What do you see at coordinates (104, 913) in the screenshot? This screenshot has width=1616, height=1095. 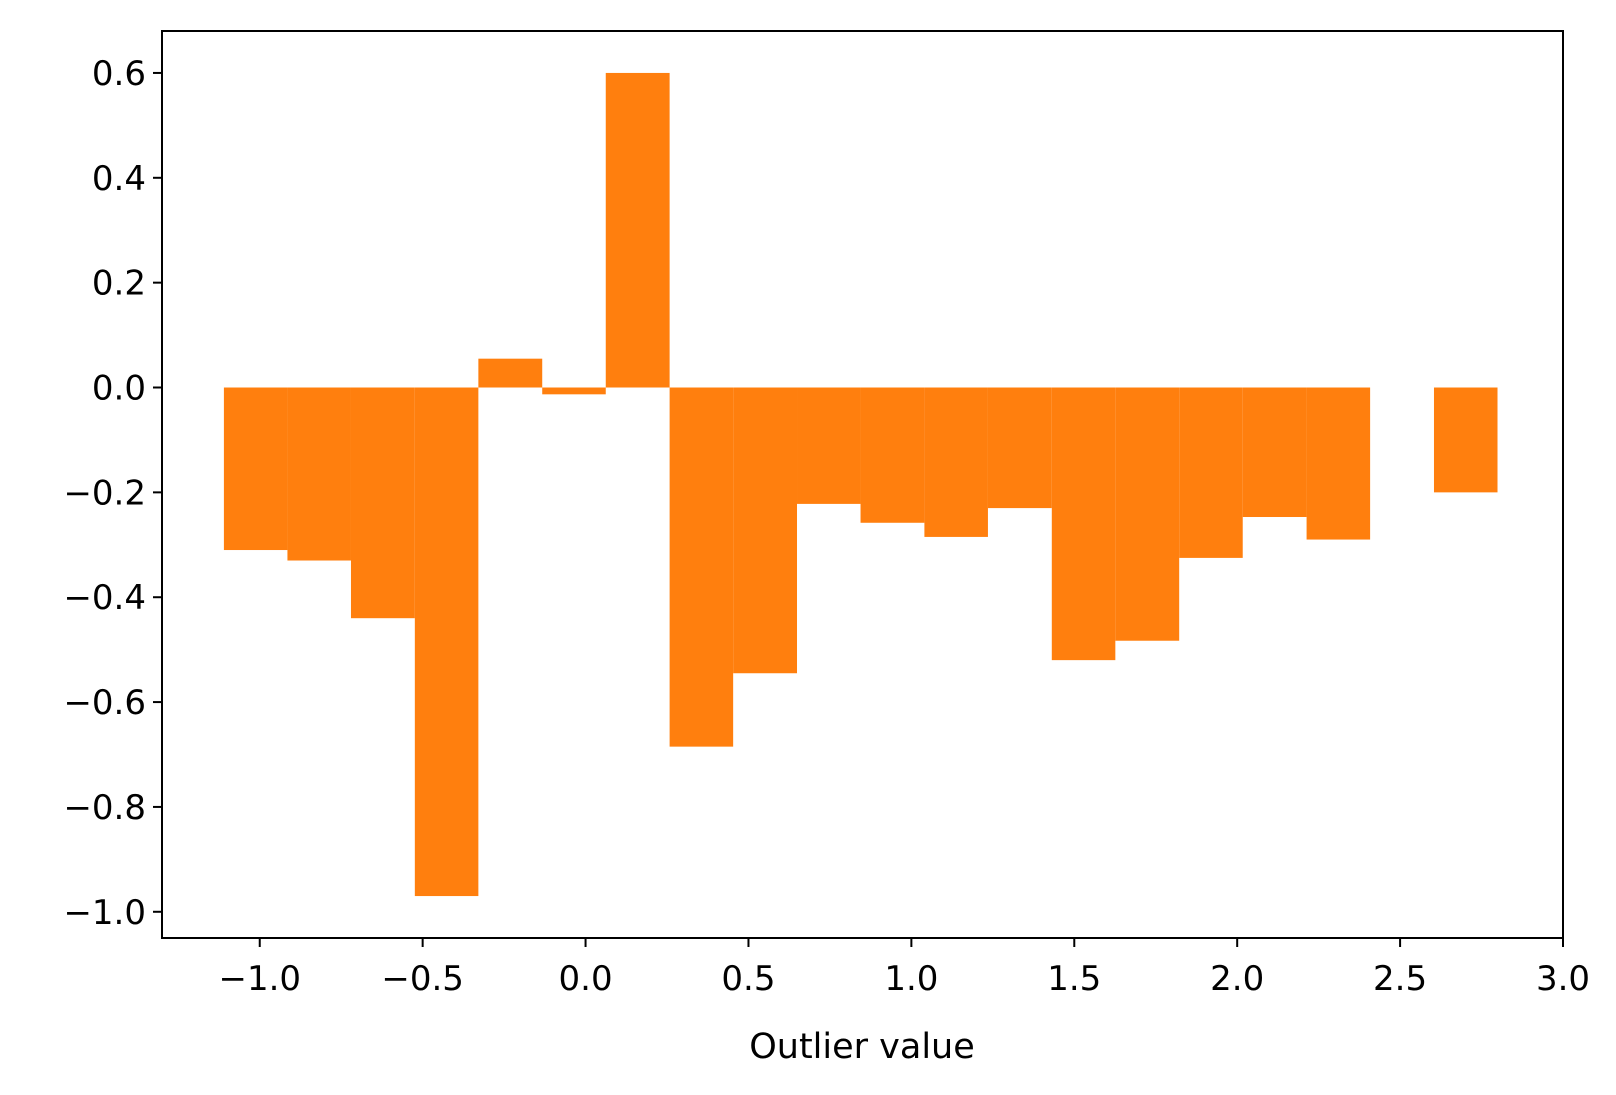 I see `y-tick-label: −1.0` at bounding box center [104, 913].